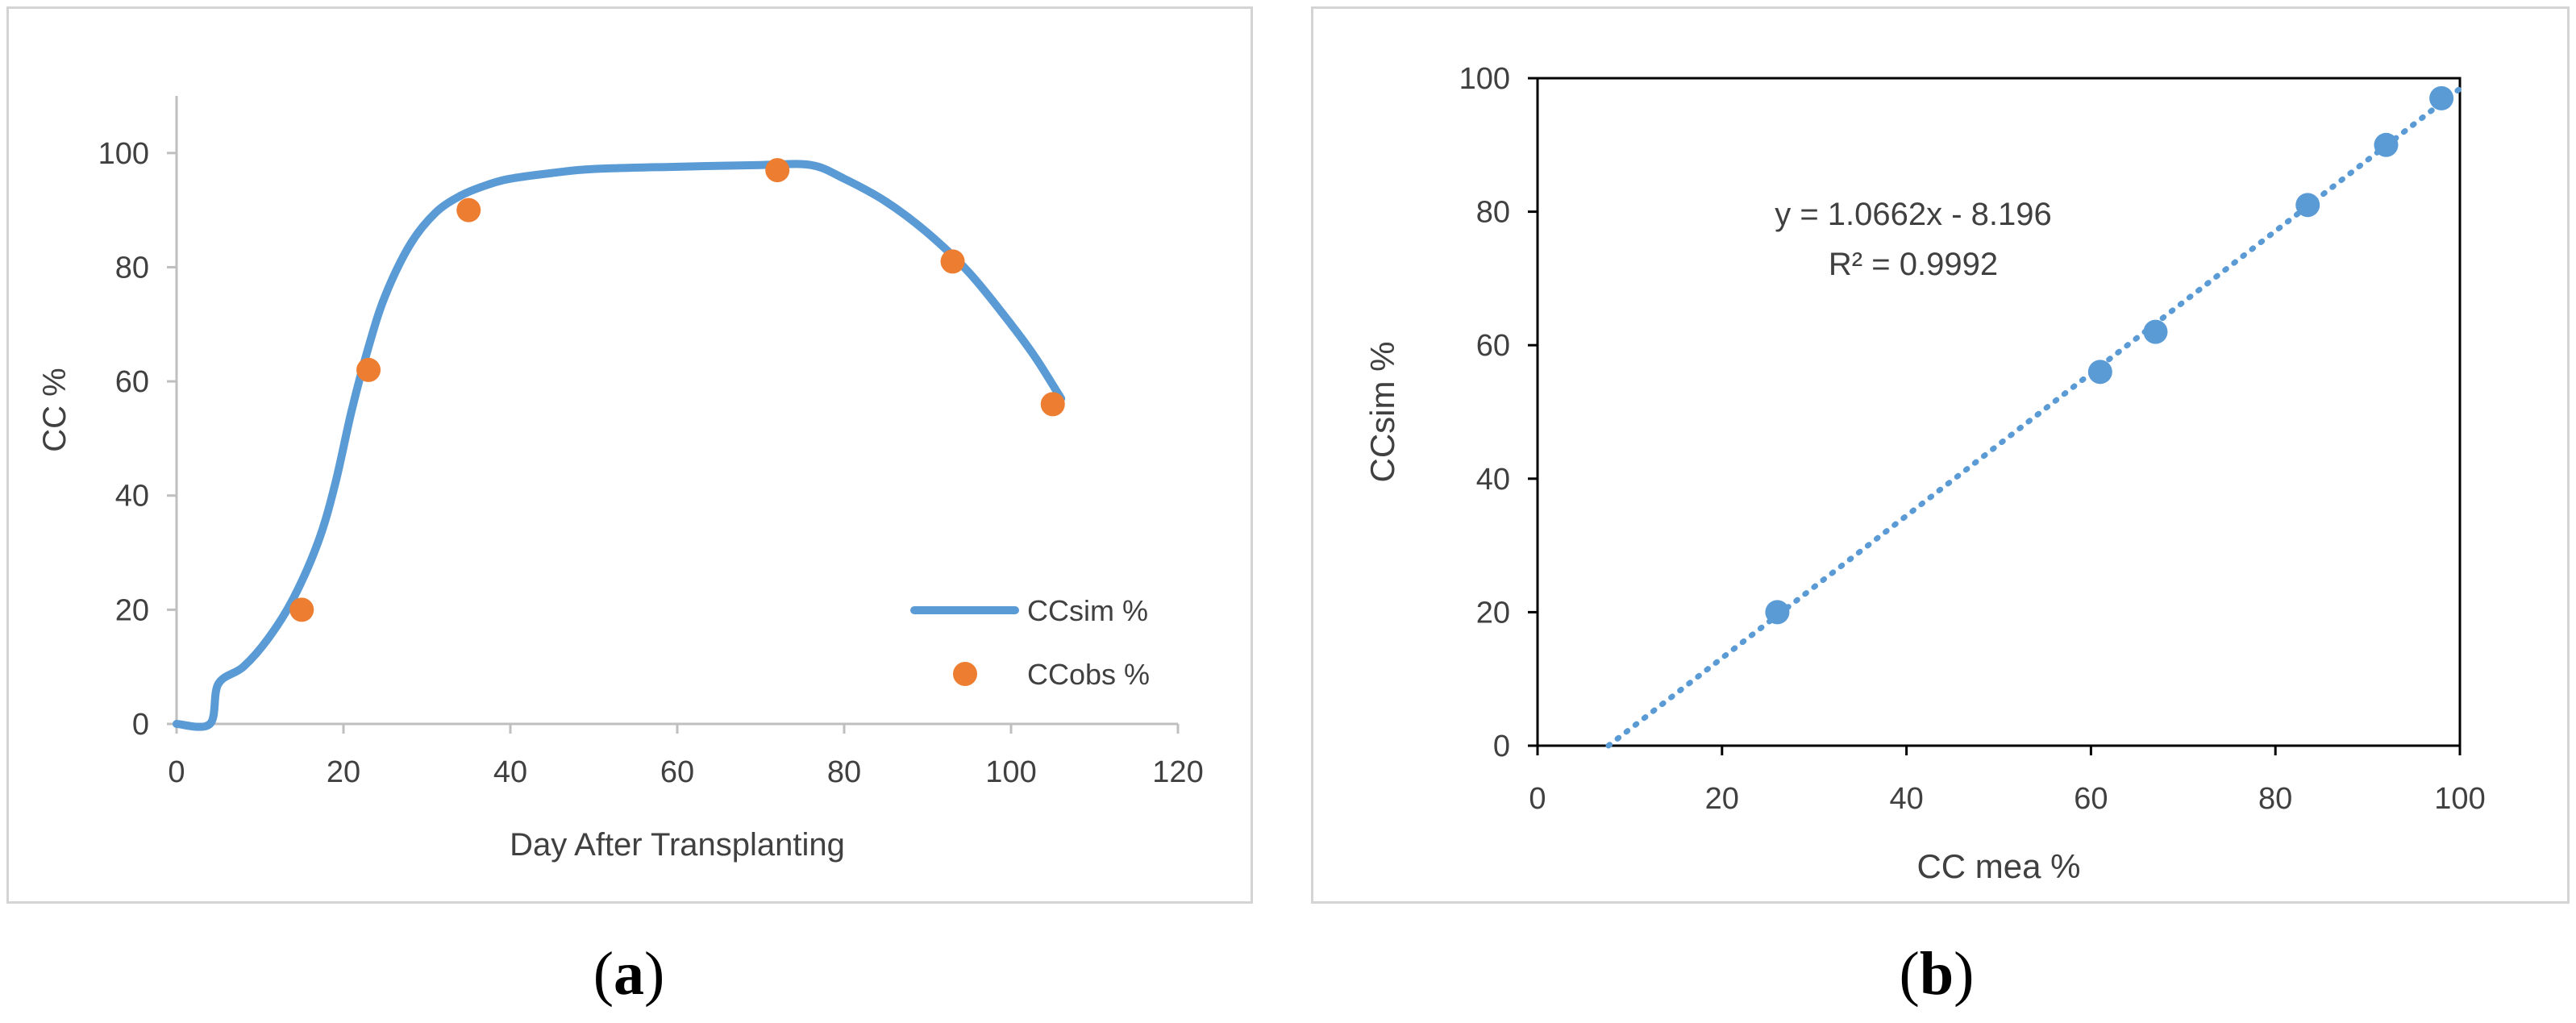 The height and width of the screenshot is (1023, 2576). I want to click on caption-a: (a), so click(629, 974).